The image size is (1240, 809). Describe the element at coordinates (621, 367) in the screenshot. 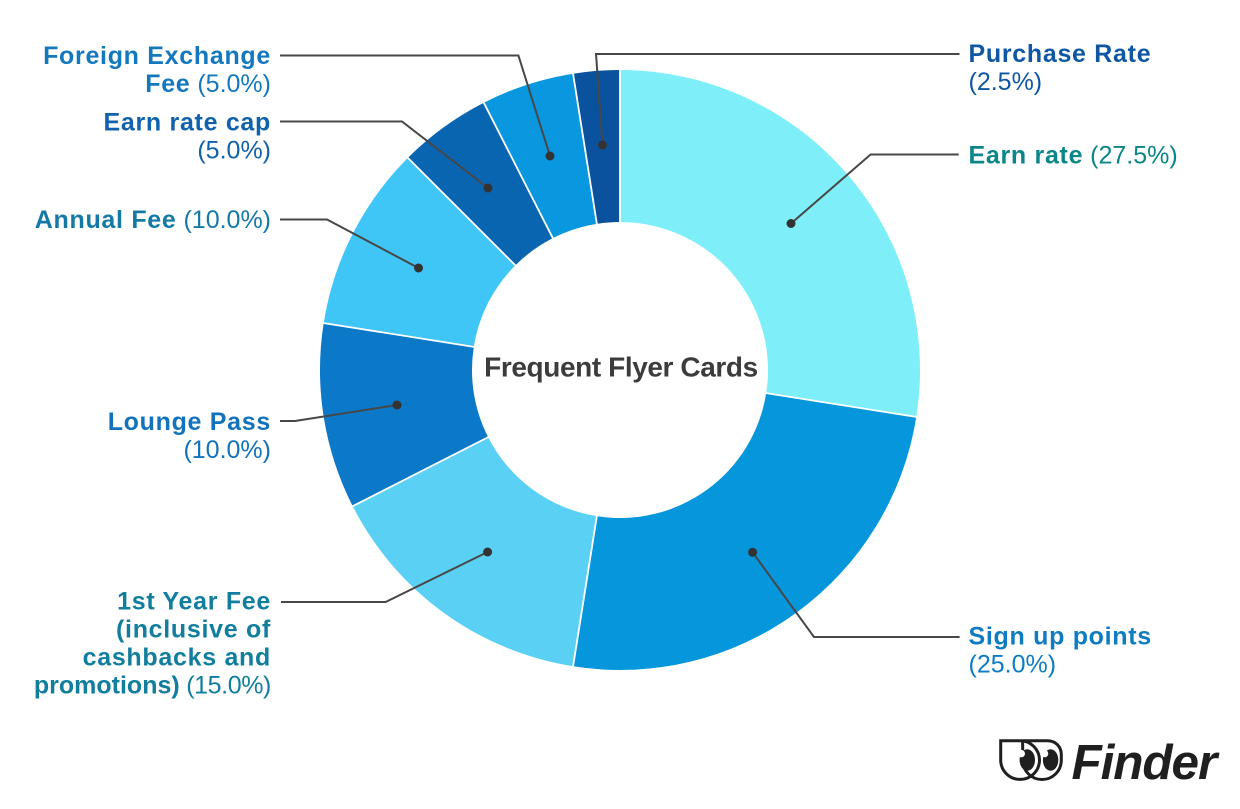

I see `svg-text: Frequent Flyer Cards` at that location.